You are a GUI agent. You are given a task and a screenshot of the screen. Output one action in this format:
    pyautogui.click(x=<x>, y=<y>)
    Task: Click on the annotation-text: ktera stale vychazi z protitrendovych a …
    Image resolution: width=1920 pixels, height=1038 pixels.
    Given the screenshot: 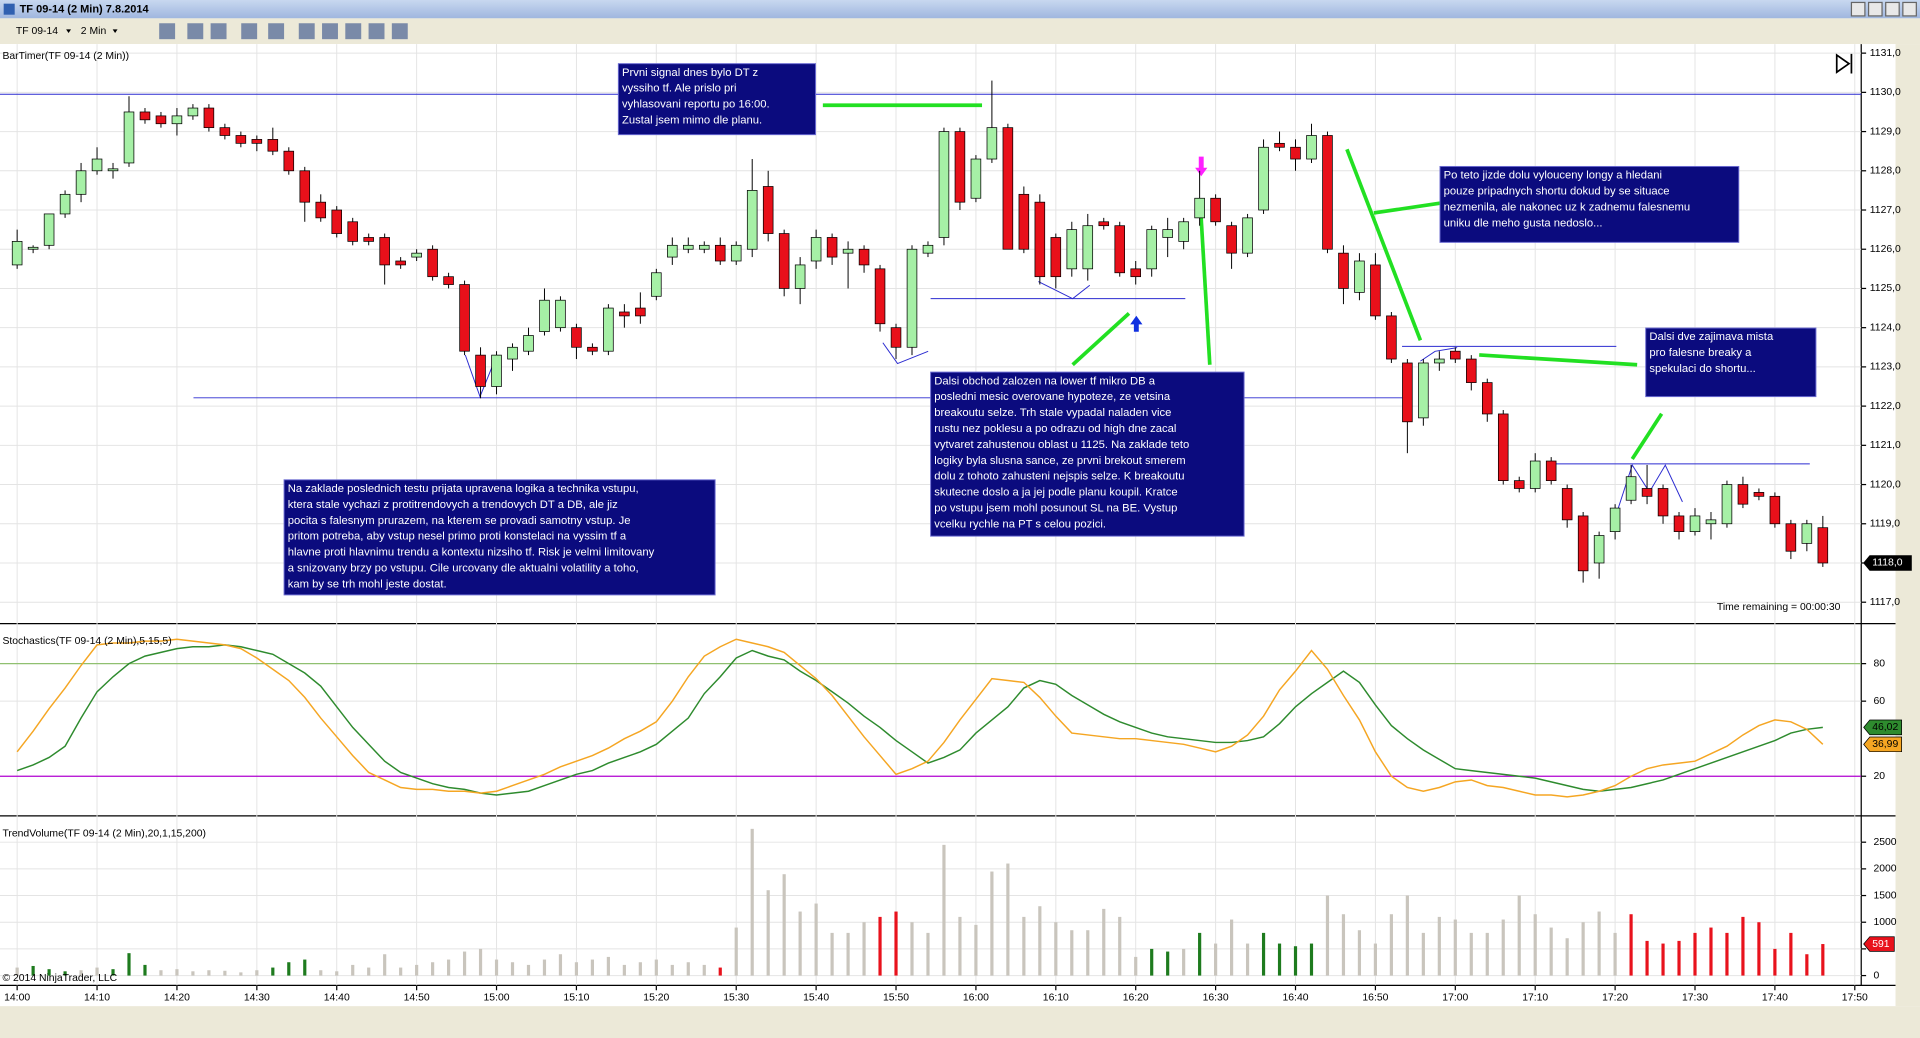 What is the action you would take?
    pyautogui.click(x=453, y=505)
    